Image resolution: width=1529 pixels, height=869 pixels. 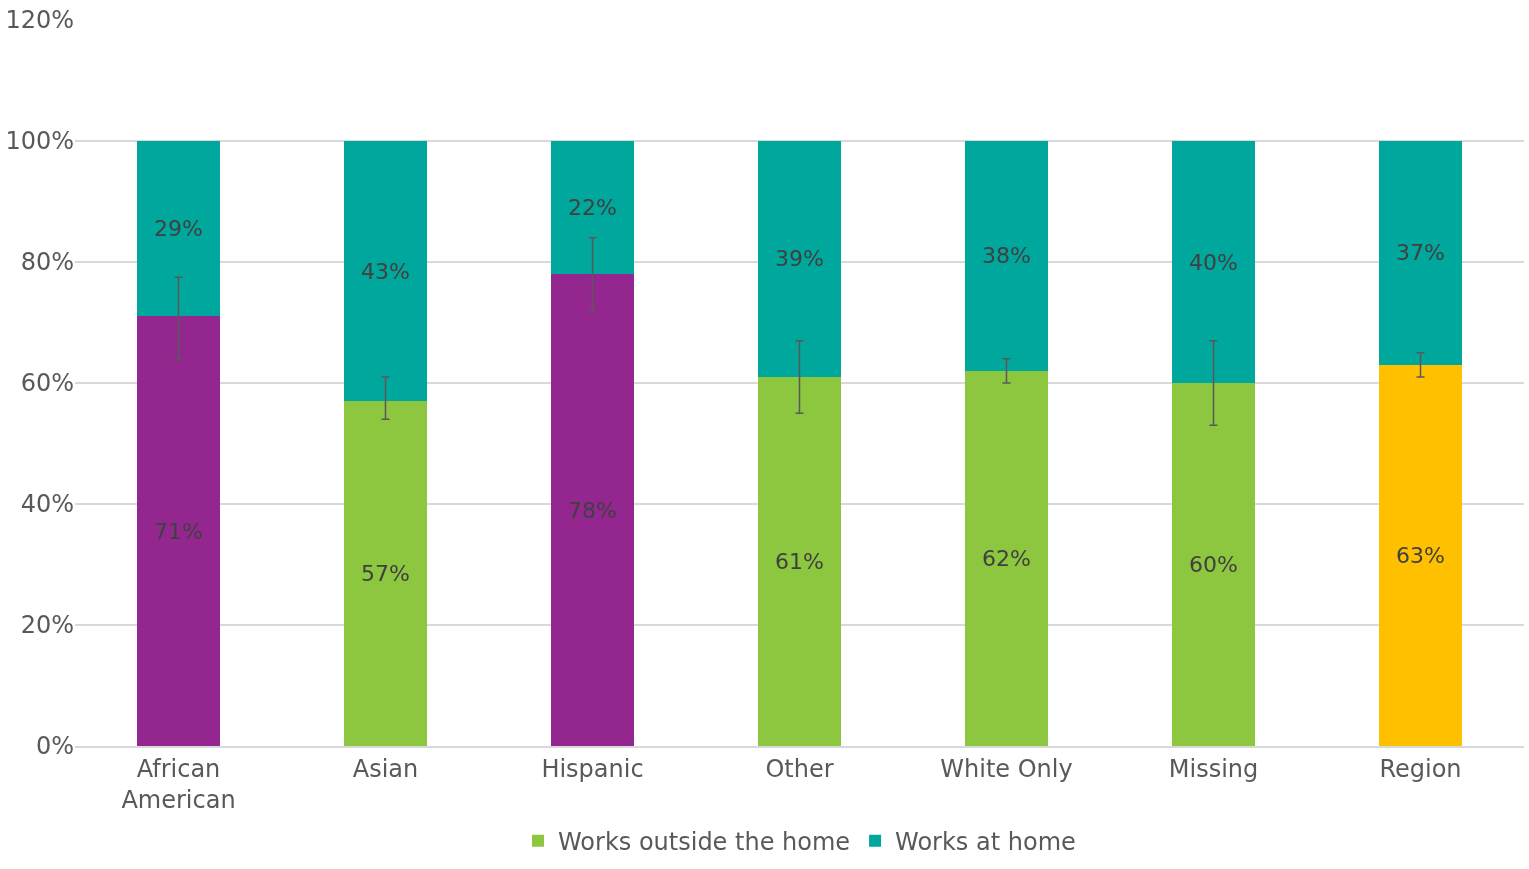 What do you see at coordinates (799, 768) in the screenshot?
I see `x-tick-label: Other` at bounding box center [799, 768].